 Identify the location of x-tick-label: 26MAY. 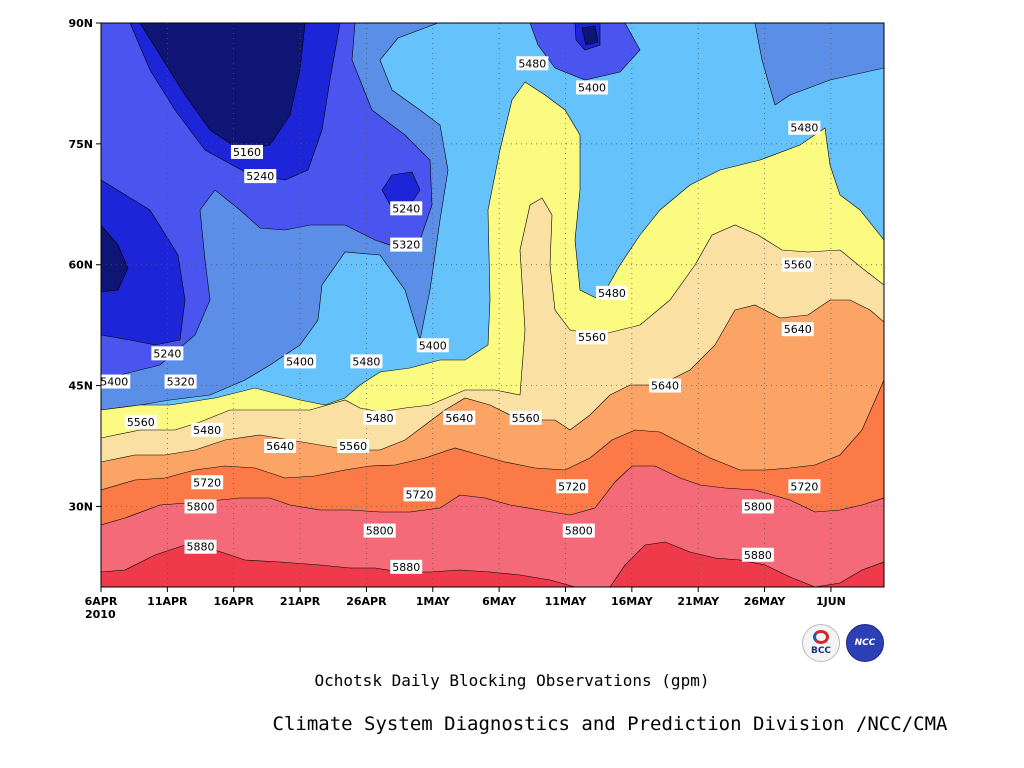
(765, 601).